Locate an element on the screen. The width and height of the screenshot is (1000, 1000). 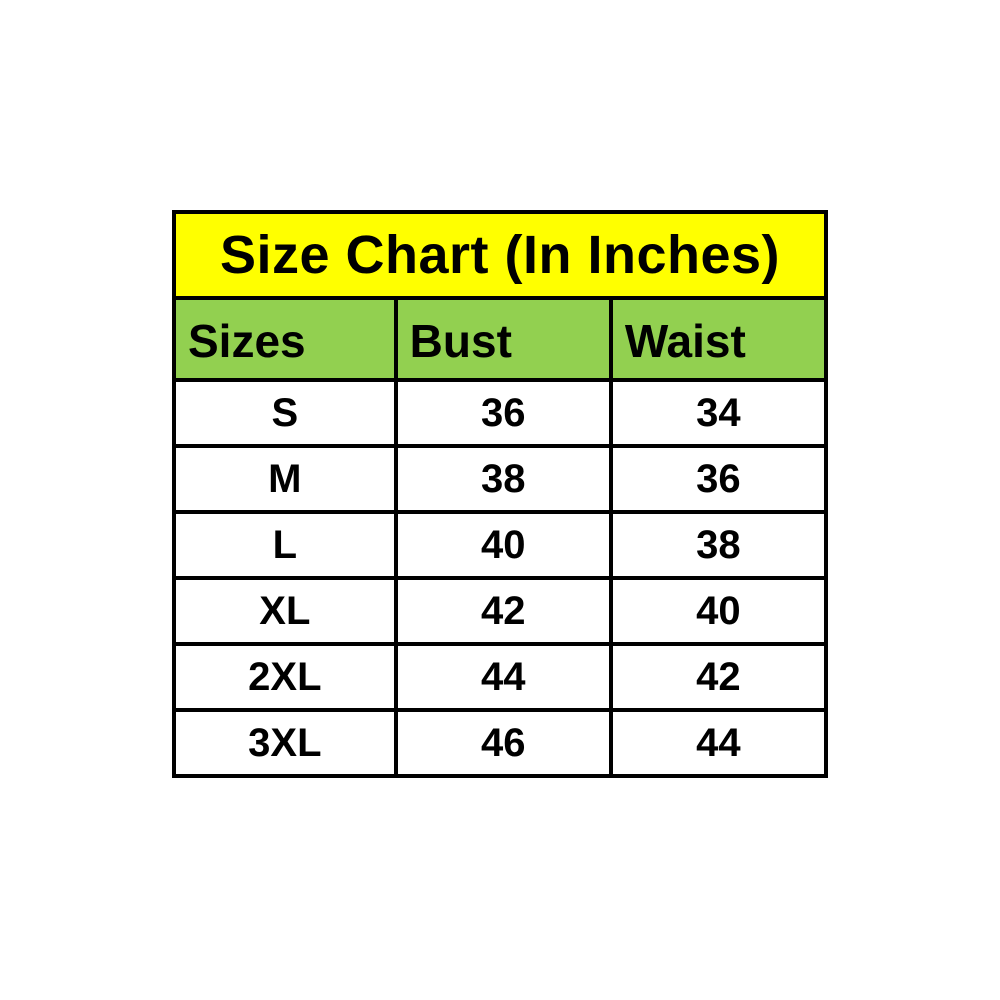
size-label: XL is located at coordinates (285, 611).